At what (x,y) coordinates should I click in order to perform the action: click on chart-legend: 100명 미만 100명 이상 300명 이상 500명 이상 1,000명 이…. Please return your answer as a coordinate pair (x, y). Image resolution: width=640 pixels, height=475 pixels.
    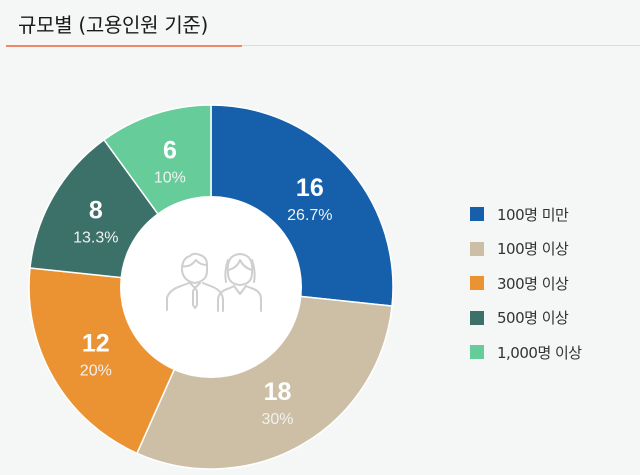
    Looking at the image, I should click on (526, 289).